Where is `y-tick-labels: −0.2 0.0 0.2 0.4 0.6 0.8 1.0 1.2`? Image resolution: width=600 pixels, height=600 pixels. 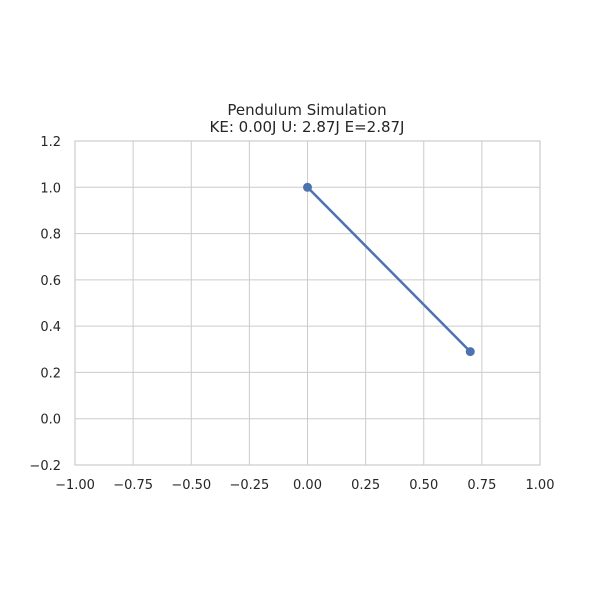
y-tick-labels: −0.2 0.0 0.2 0.4 0.6 0.8 1.0 1.2 is located at coordinates (45, 304).